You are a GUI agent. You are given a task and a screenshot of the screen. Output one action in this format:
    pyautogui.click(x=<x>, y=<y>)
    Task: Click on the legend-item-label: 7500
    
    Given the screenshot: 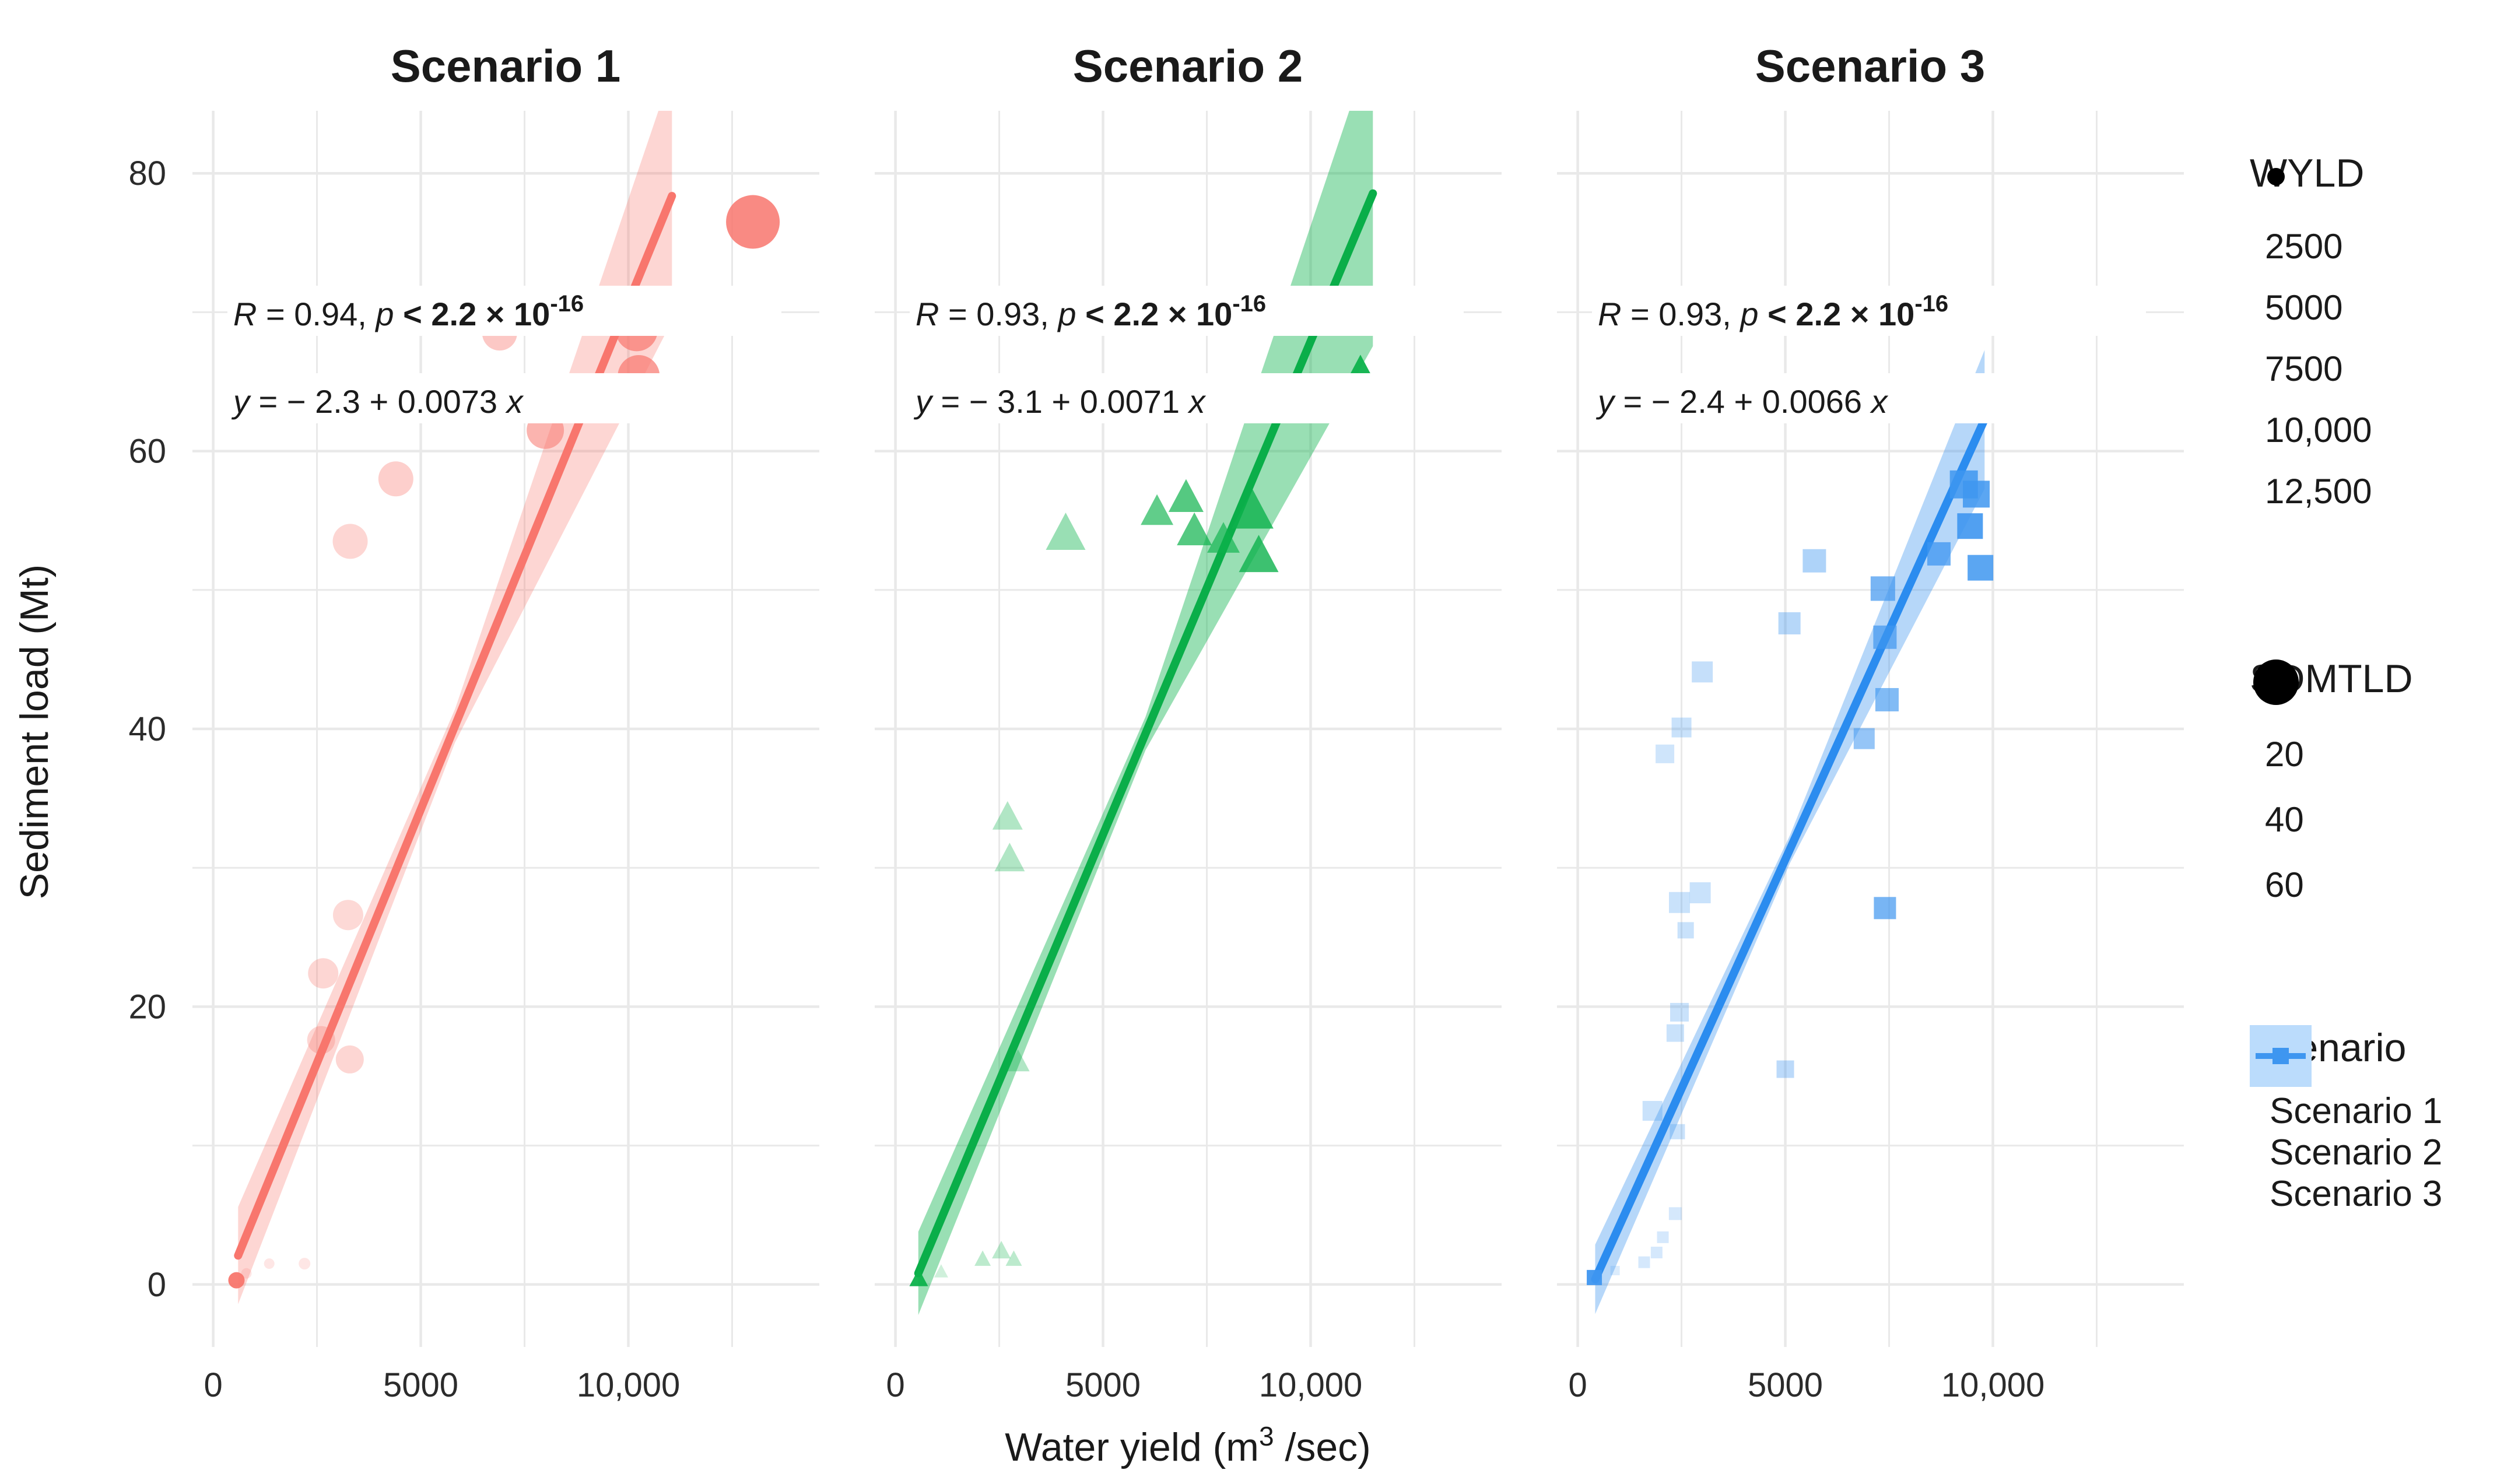 What is the action you would take?
    pyautogui.click(x=2304, y=368)
    